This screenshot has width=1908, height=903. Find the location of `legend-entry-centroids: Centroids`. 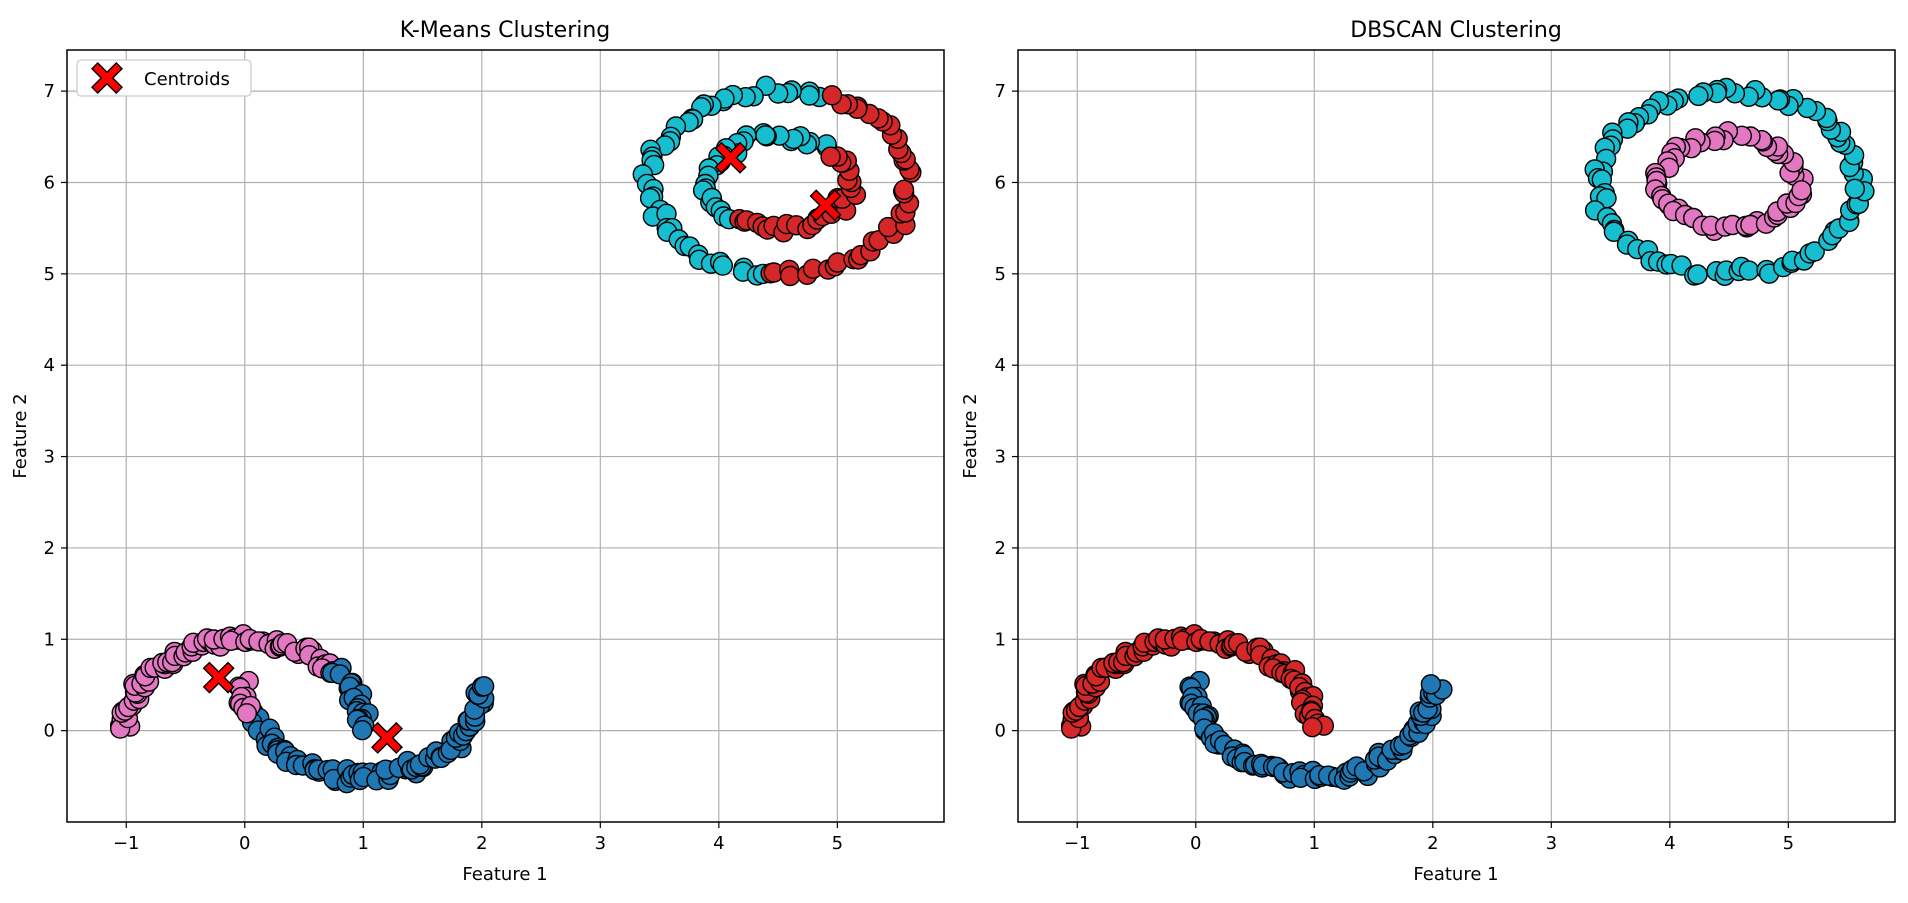

legend-entry-centroids: Centroids is located at coordinates (187, 79).